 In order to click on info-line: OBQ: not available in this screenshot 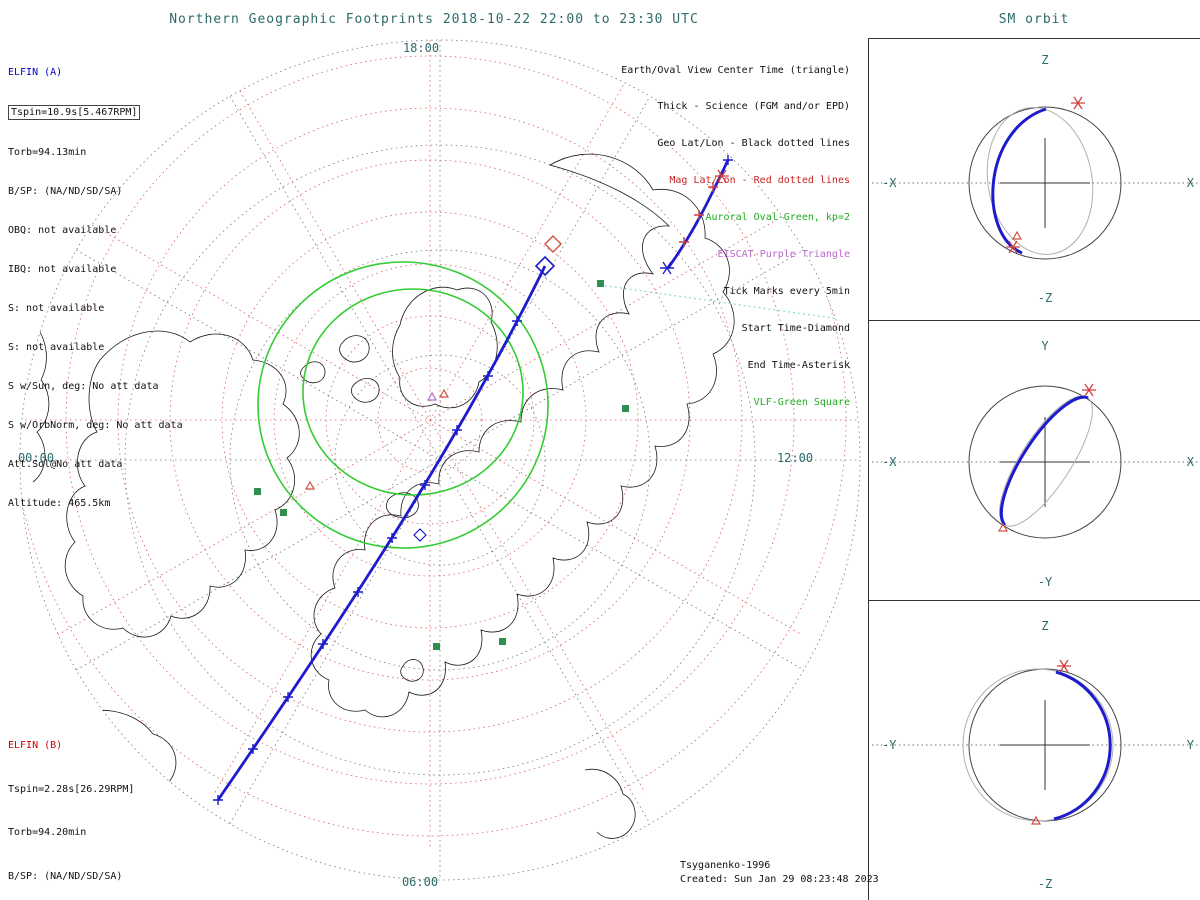, I will do `click(62, 230)`.